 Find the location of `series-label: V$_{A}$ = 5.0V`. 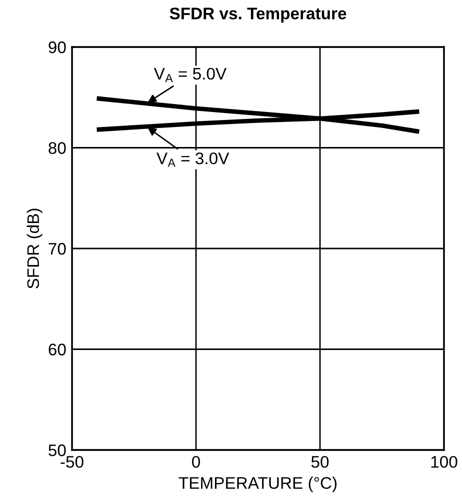

series-label: V$_{A}$ = 5.0V is located at coordinates (190, 75).